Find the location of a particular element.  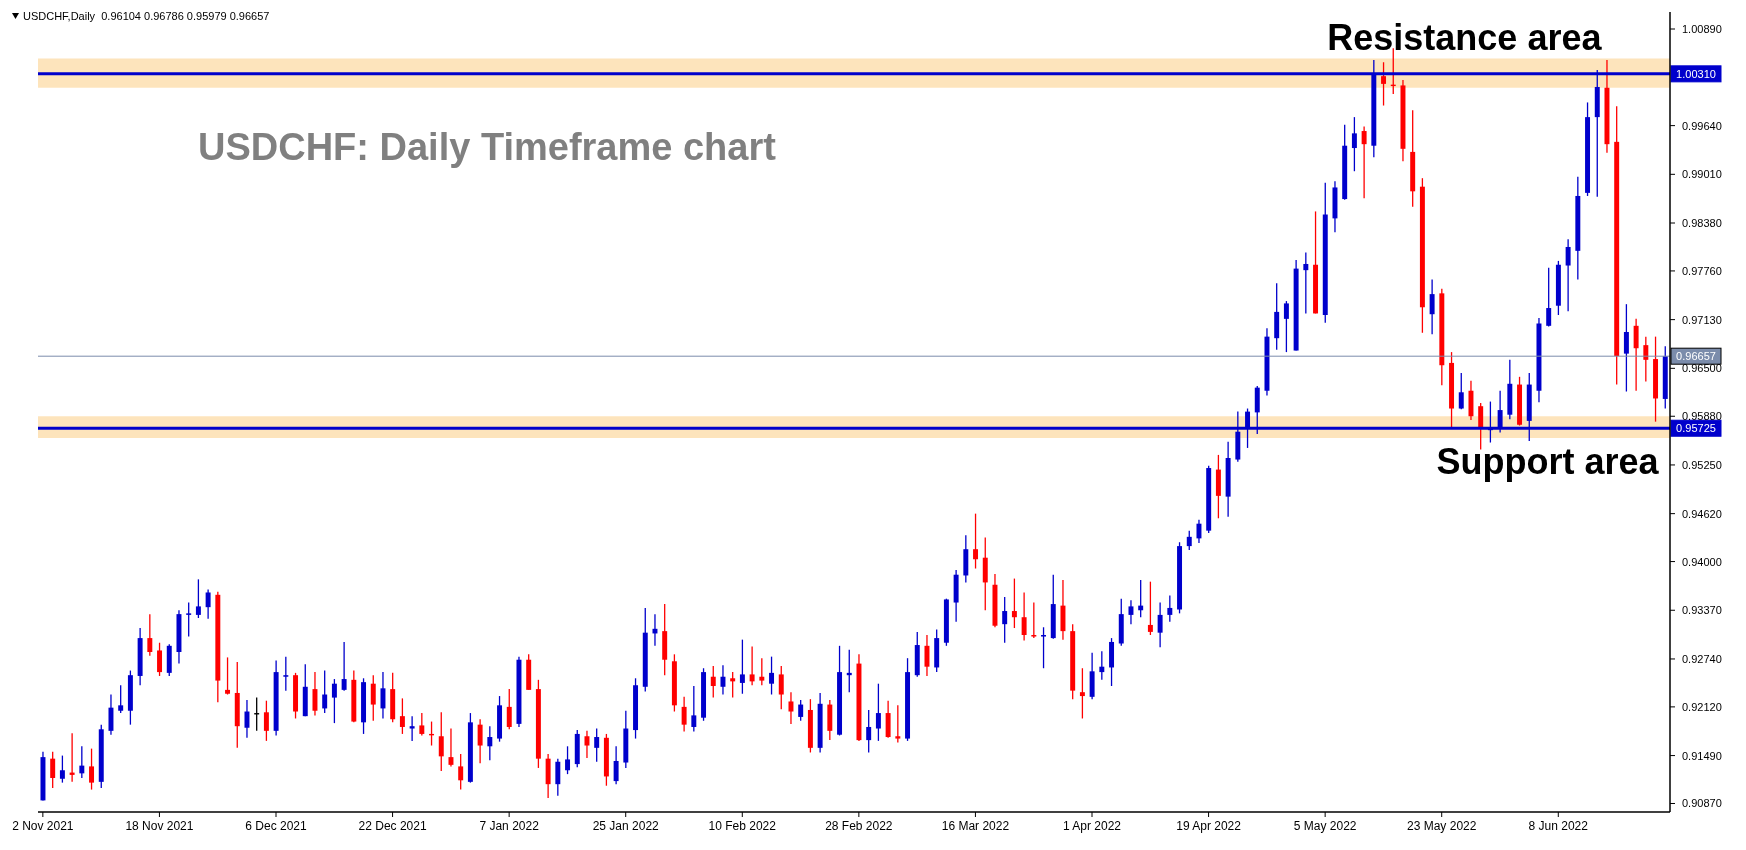

x-tick-label: 1 Apr 2022 is located at coordinates (1092, 826).